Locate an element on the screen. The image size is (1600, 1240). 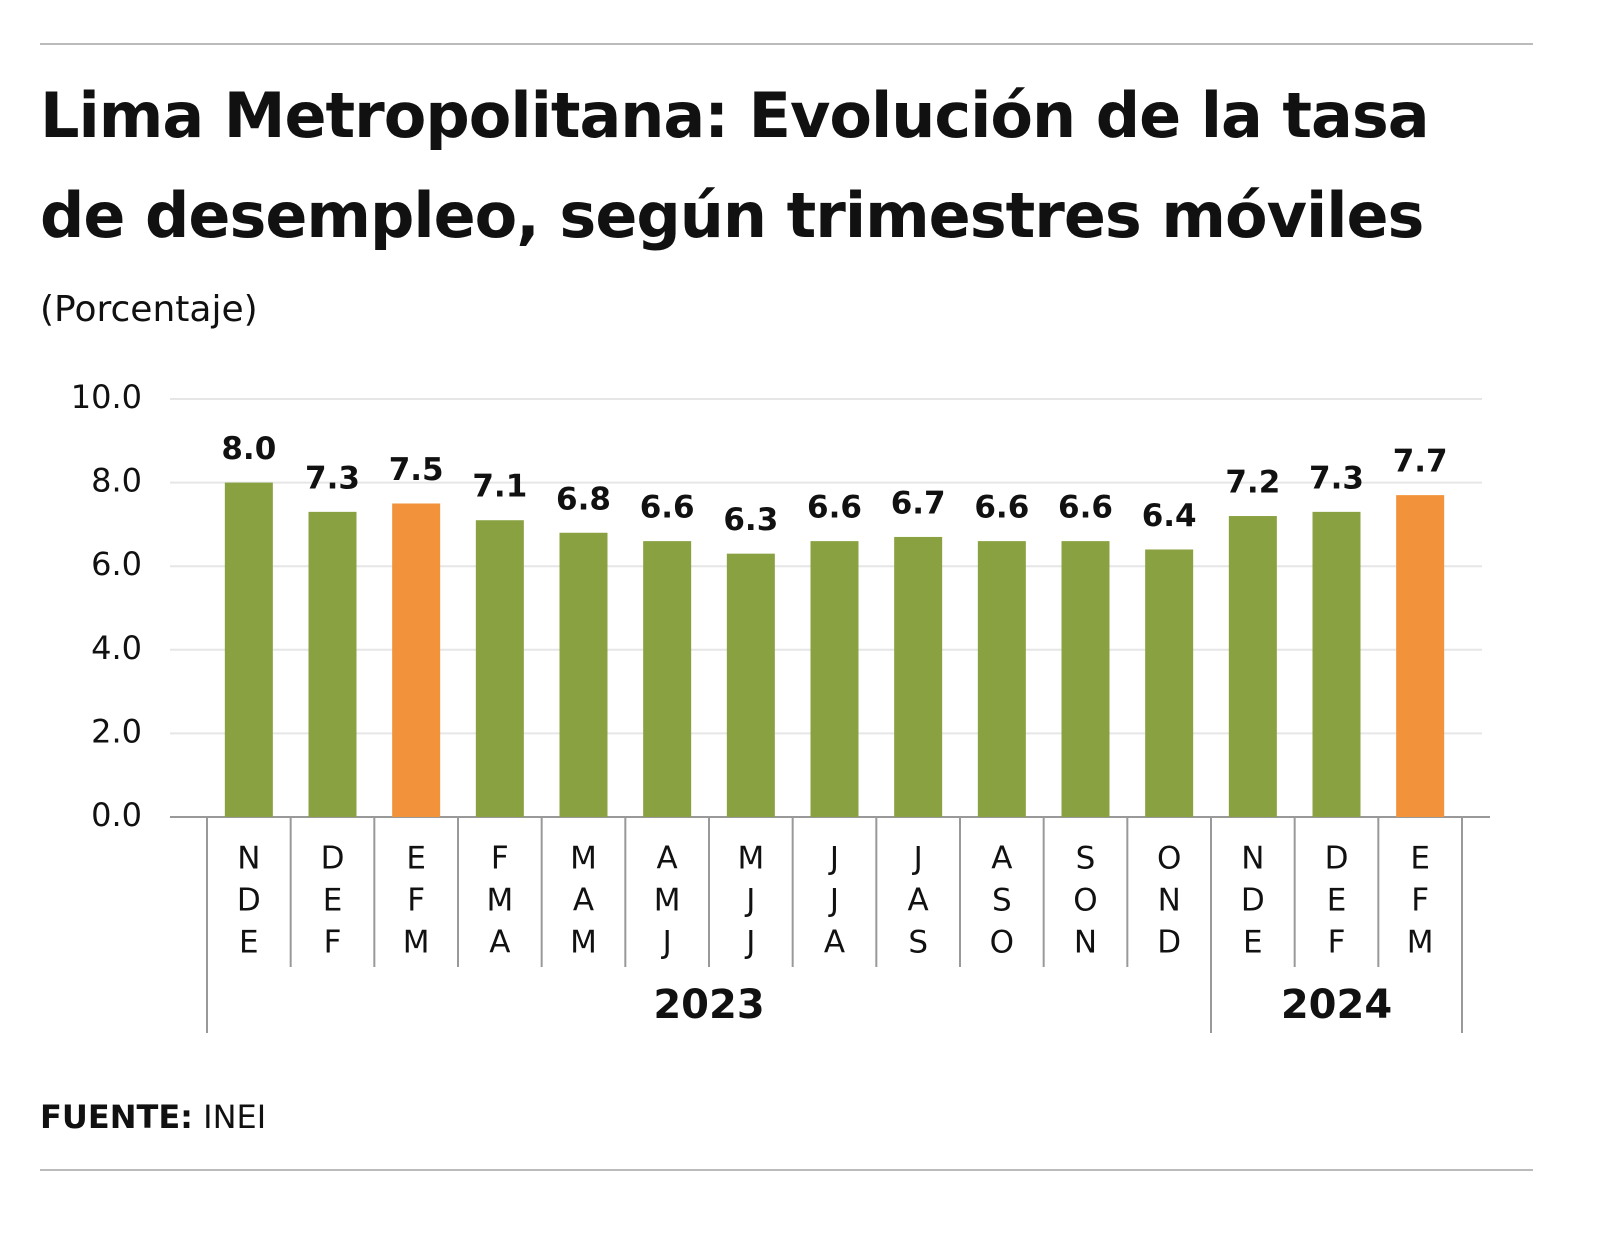
y-tick-label: 10.0 is located at coordinates (106, 397).